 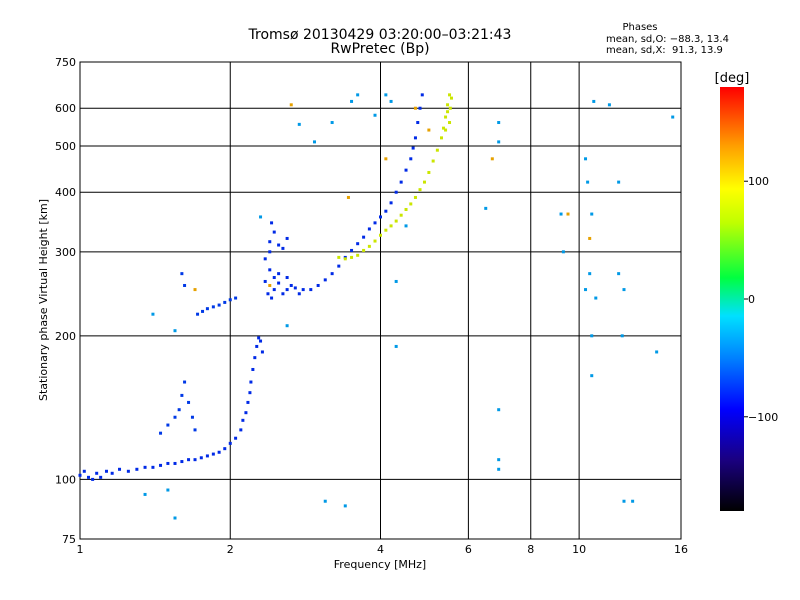 What do you see at coordinates (667, 39) in the screenshot?
I see `phases-mean-sd-o: mean, sd,O: −88.3, 13.4` at bounding box center [667, 39].